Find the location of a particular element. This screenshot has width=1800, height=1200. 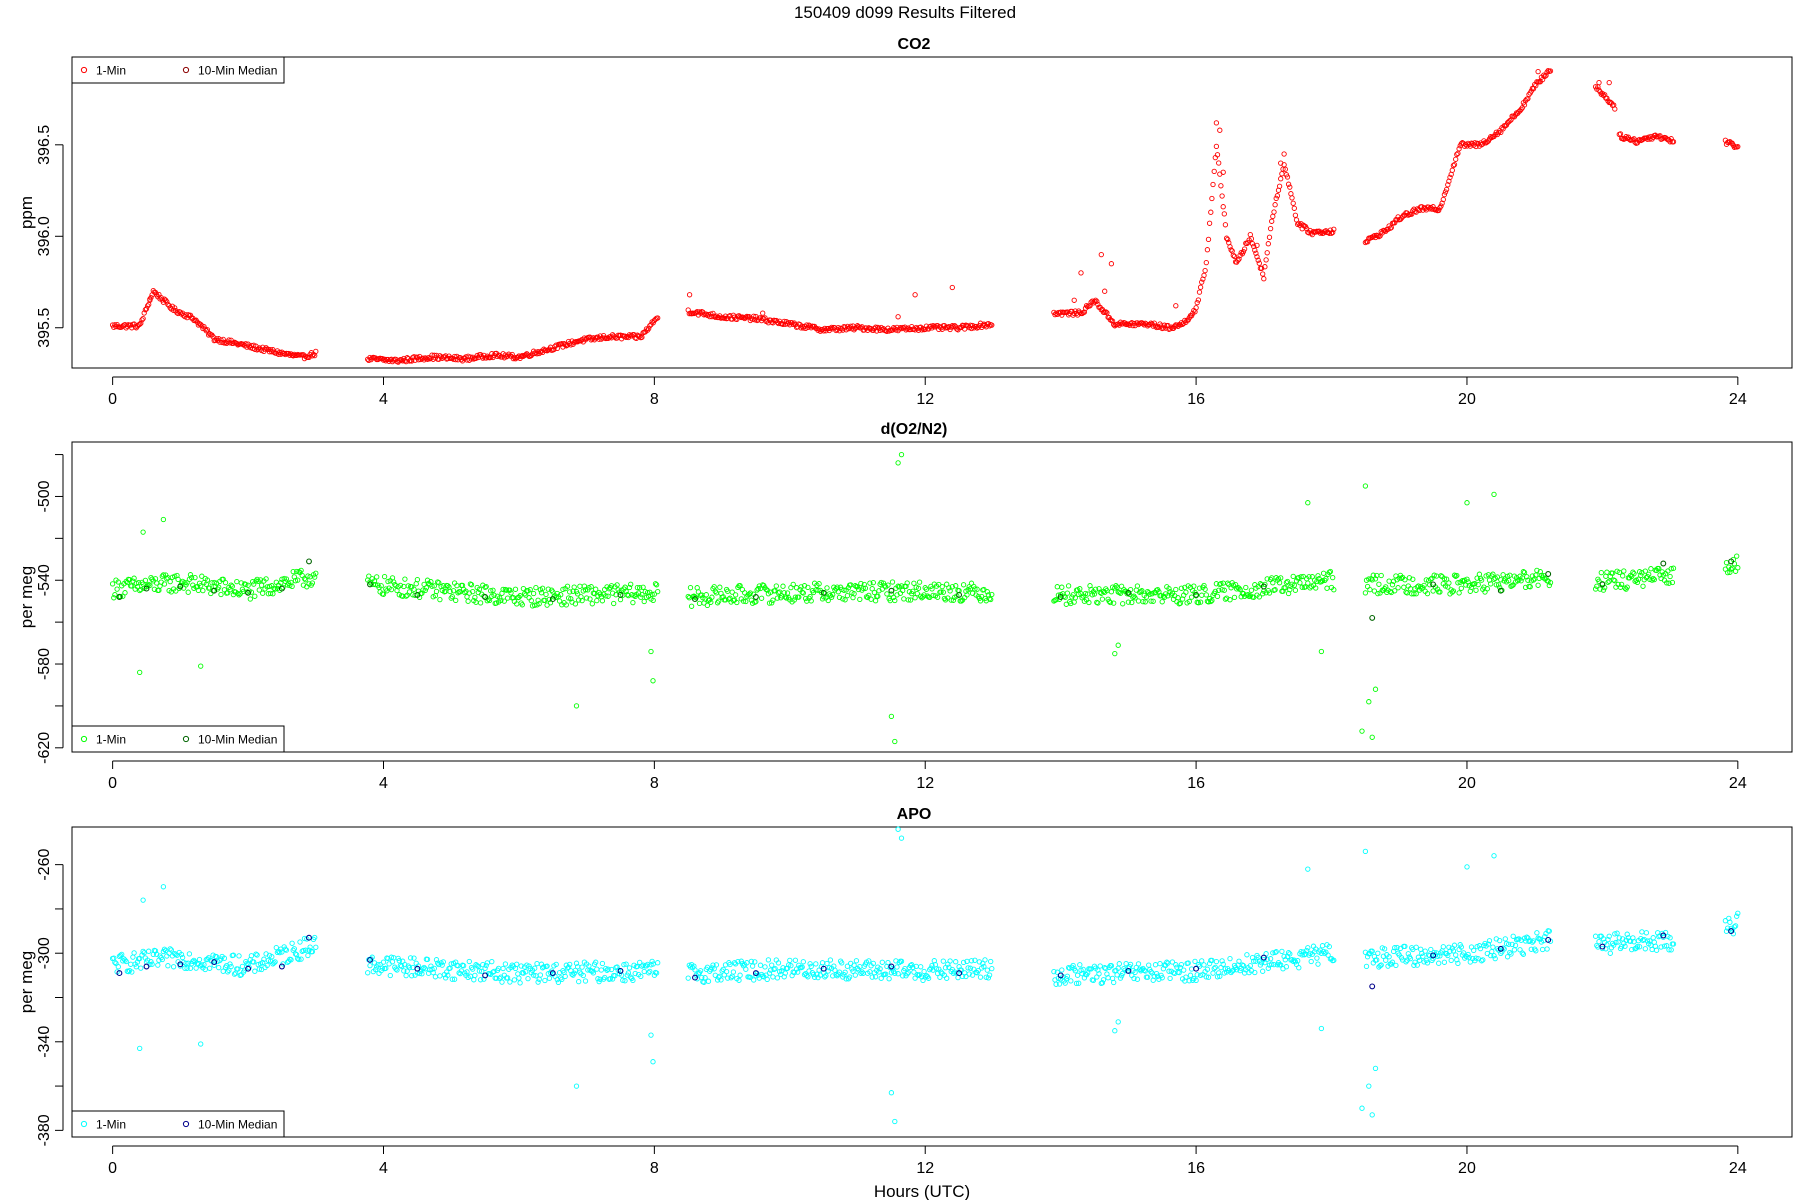

figure-title: 150409 d099 Results Filtered is located at coordinates (905, 12).